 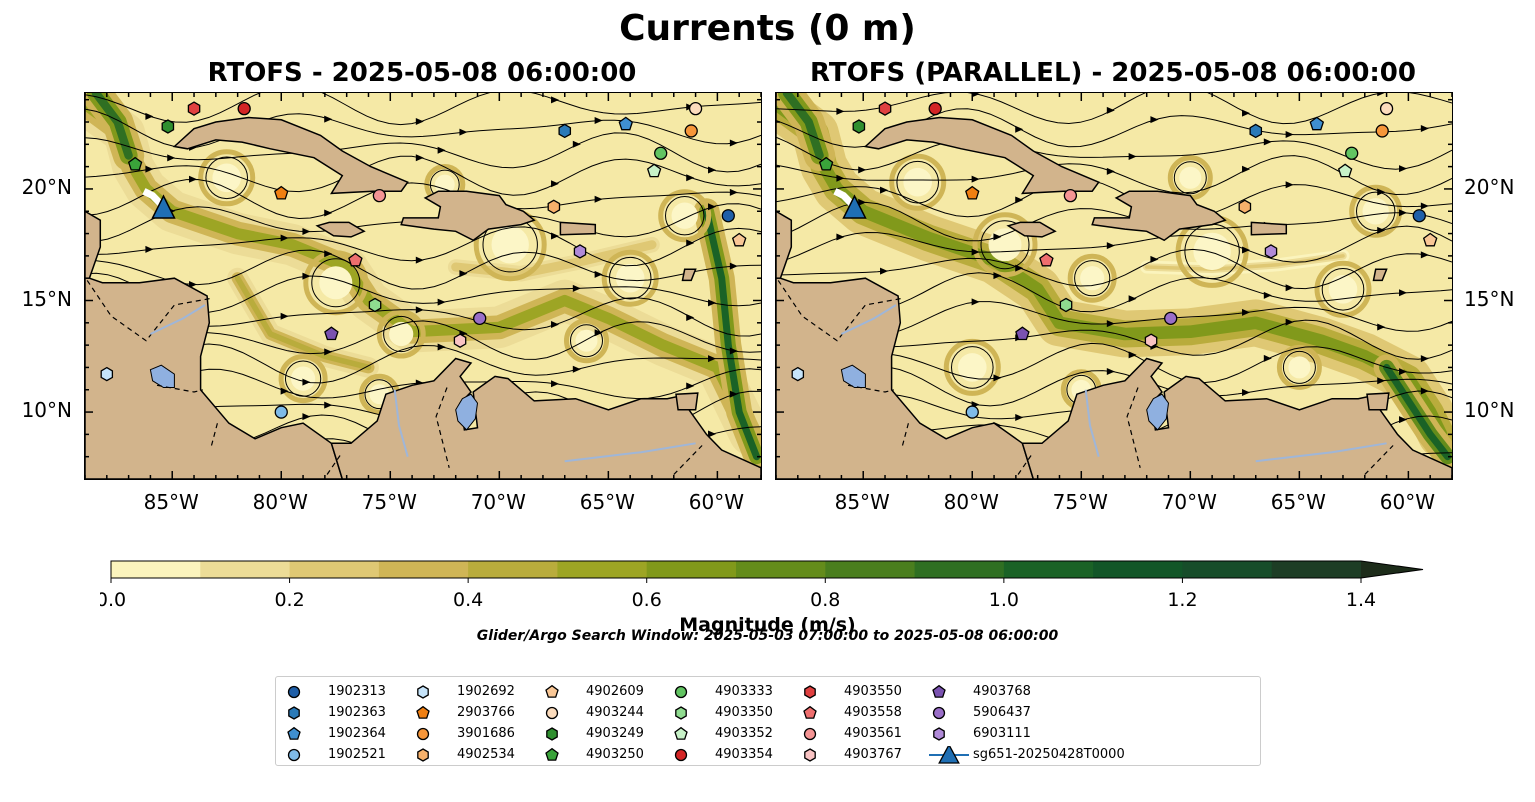 What do you see at coordinates (630, 452) in the screenshot?
I see `river` at bounding box center [630, 452].